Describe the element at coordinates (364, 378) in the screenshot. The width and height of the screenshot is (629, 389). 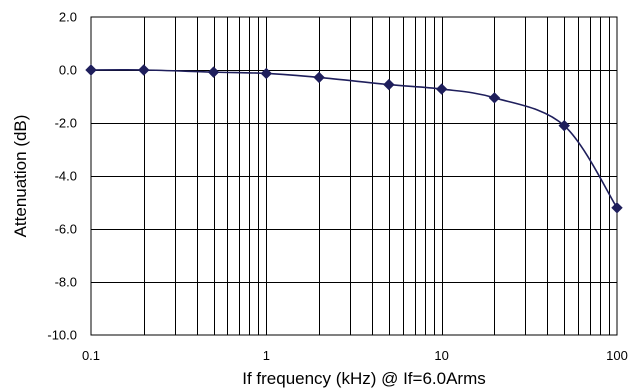
I see `x-axis-title: If frequency (kHz) @ If=6.0Arms` at that location.